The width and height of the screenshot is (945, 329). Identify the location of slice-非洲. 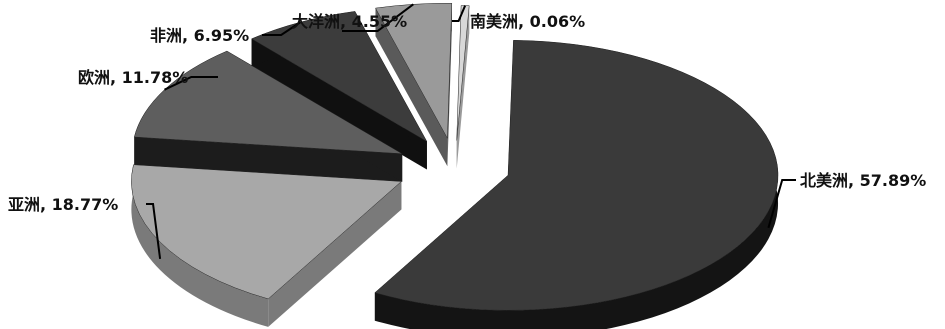
(339, 77).